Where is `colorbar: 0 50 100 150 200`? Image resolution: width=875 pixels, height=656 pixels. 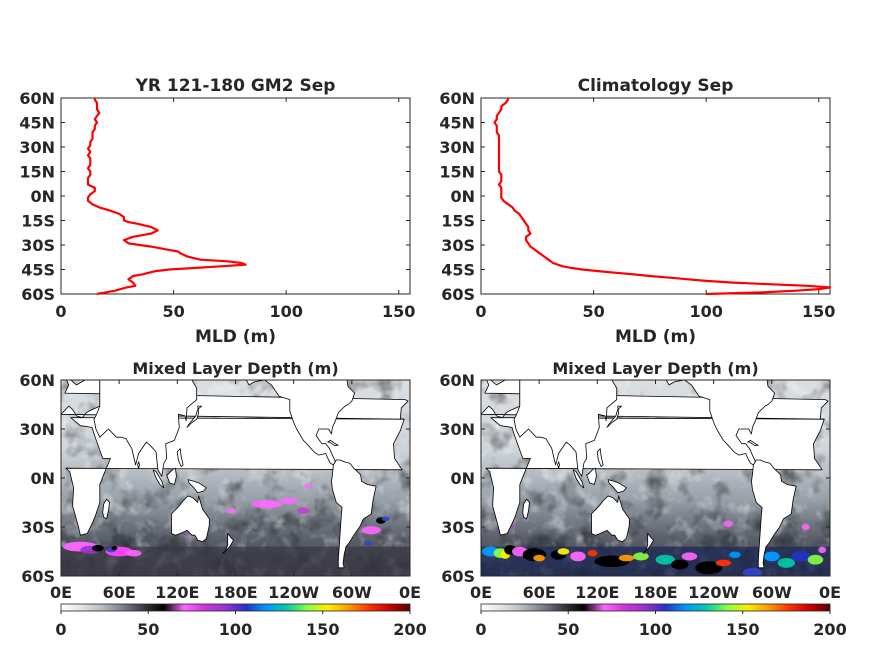
colorbar: 0 50 100 150 200 is located at coordinates (661, 621).